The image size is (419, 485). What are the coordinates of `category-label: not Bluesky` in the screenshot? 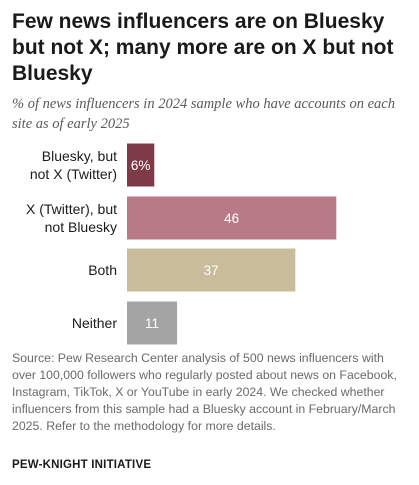 It's located at (81, 227).